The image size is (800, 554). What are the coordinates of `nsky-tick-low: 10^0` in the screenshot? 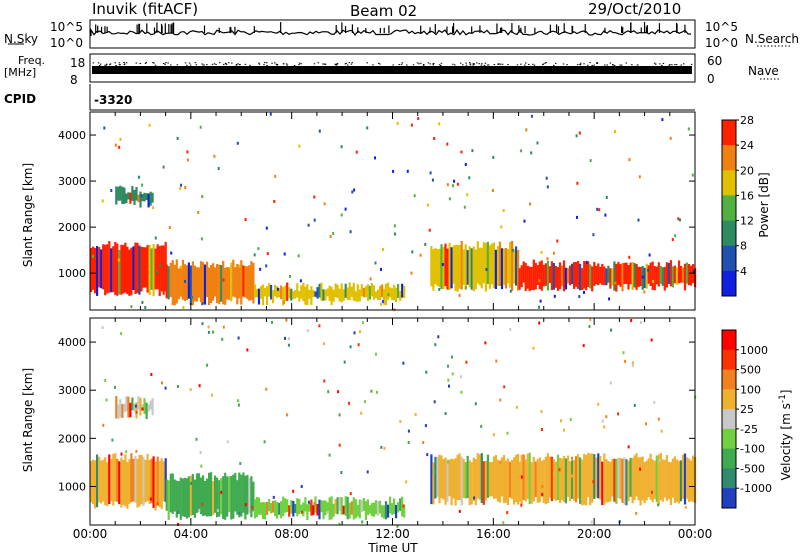 It's located at (66, 43).